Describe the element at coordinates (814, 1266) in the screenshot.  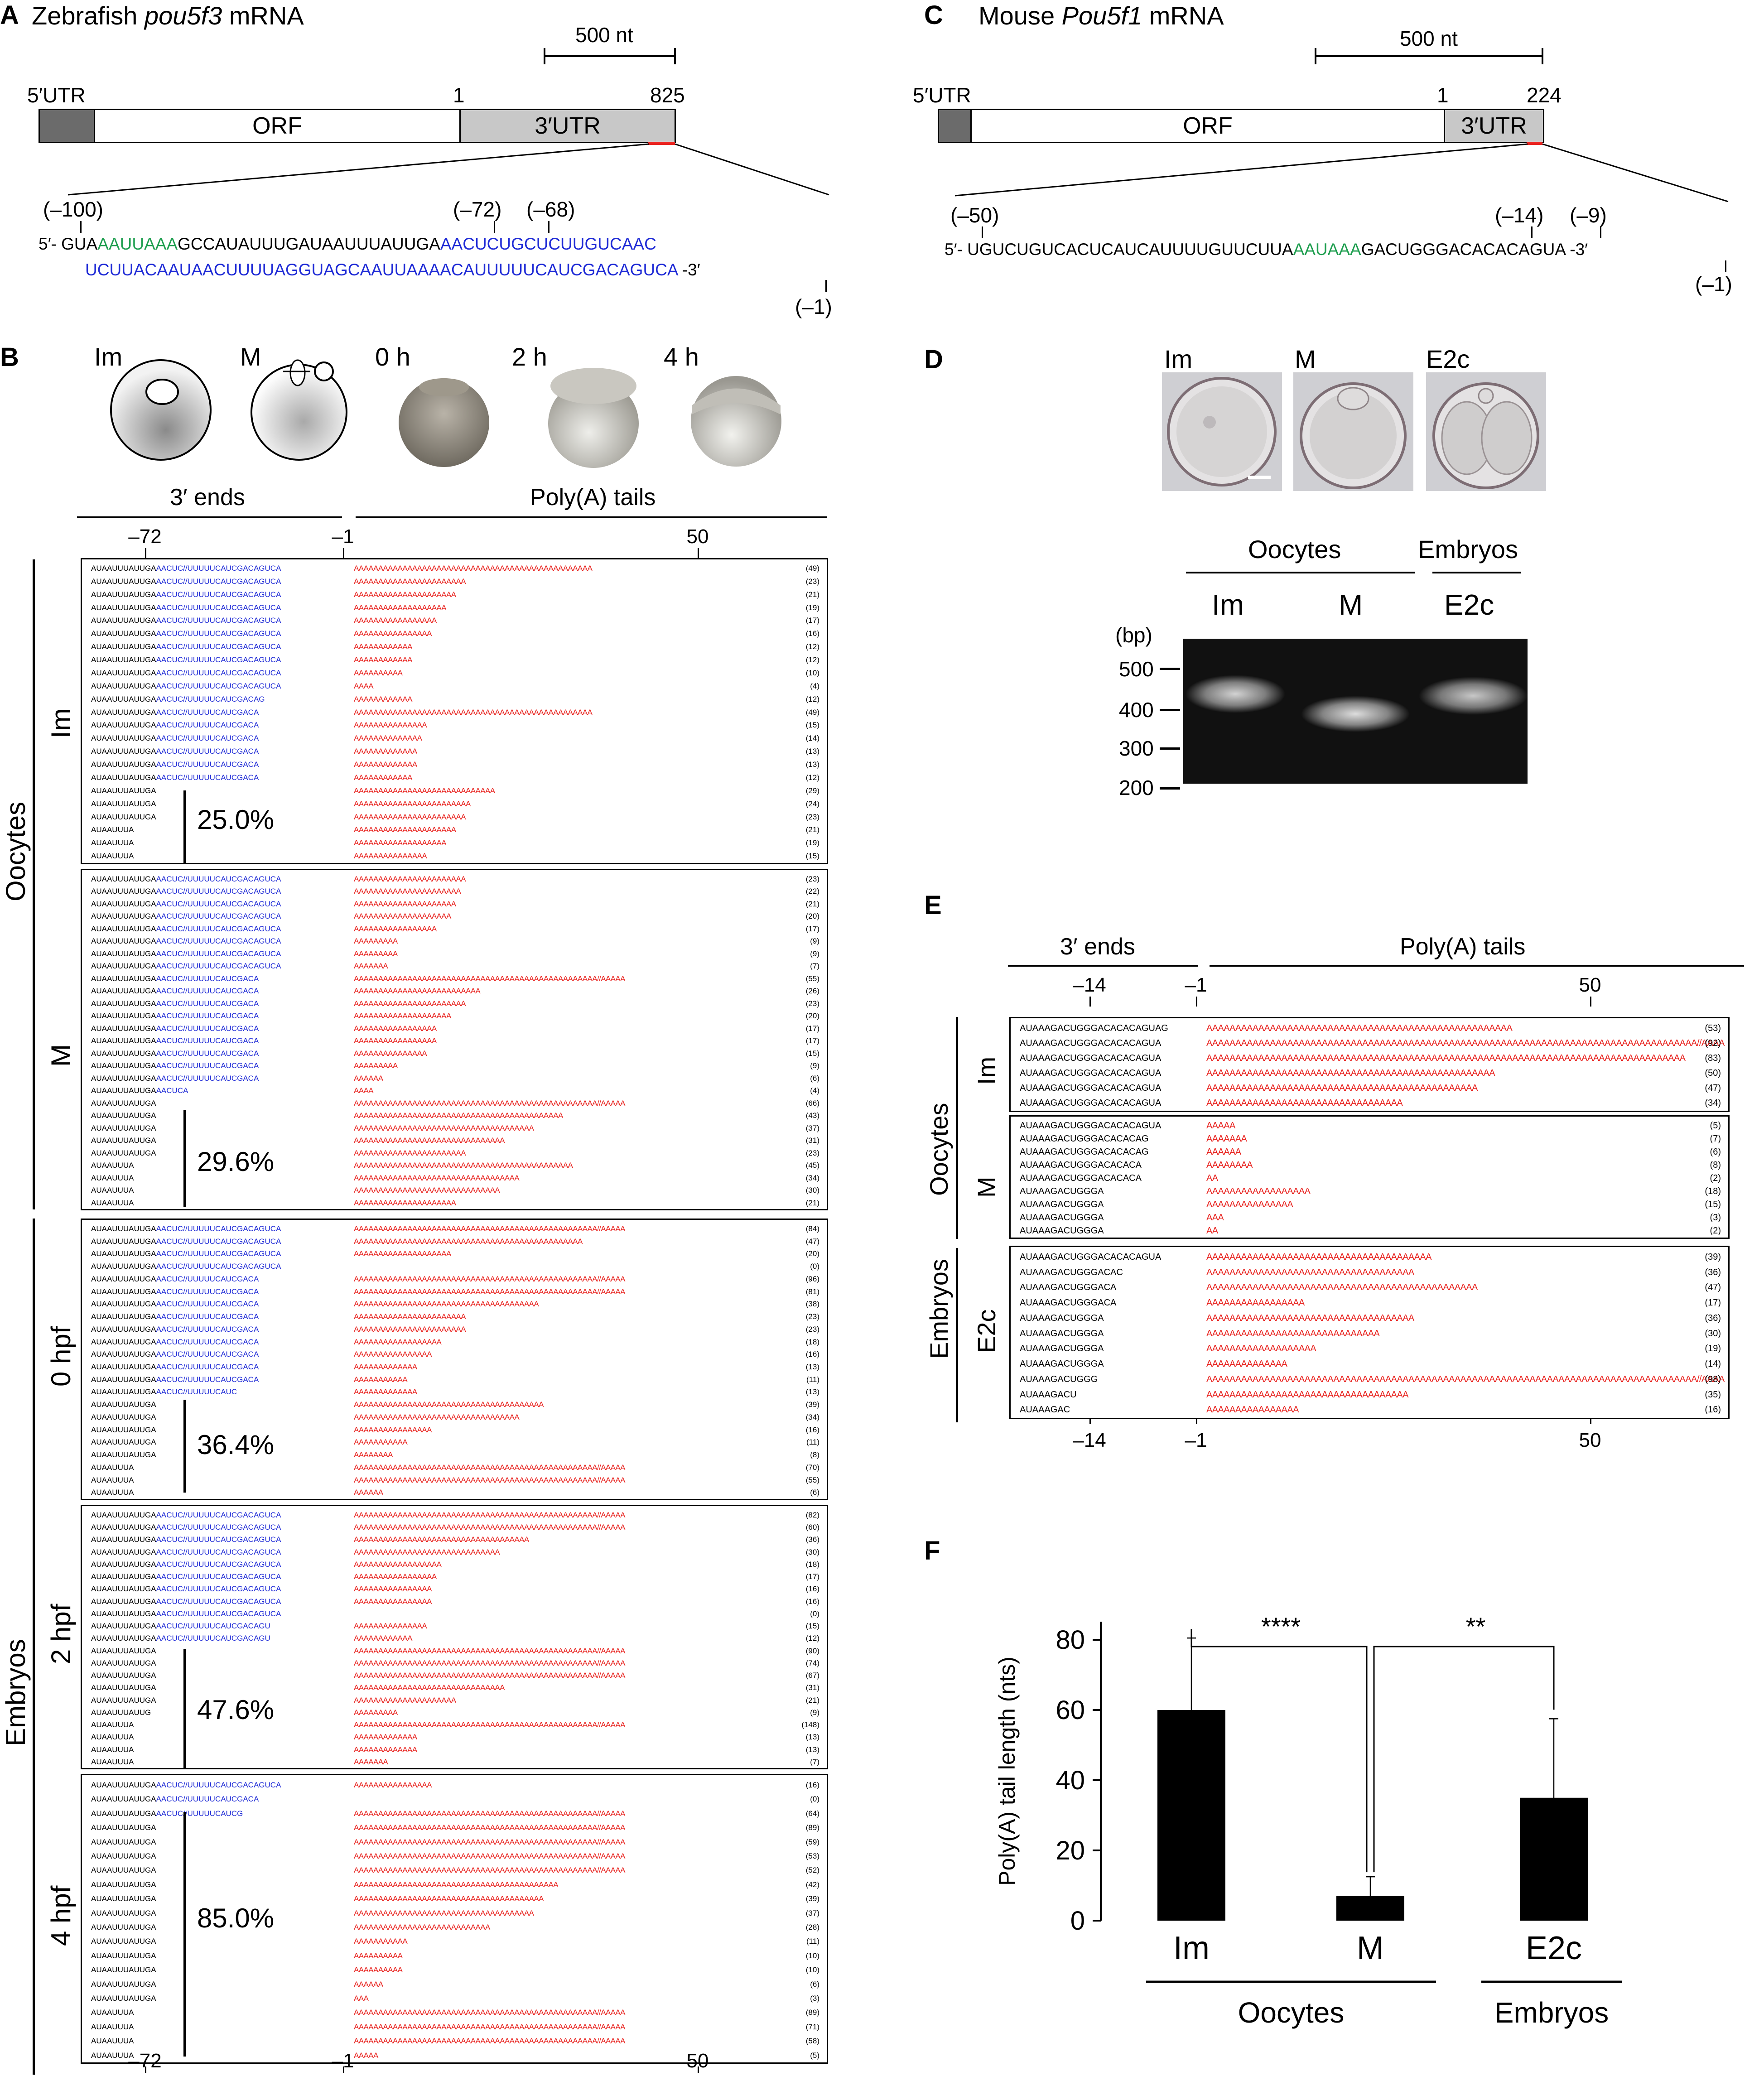
I see `tail-length-count: (0)` at that location.